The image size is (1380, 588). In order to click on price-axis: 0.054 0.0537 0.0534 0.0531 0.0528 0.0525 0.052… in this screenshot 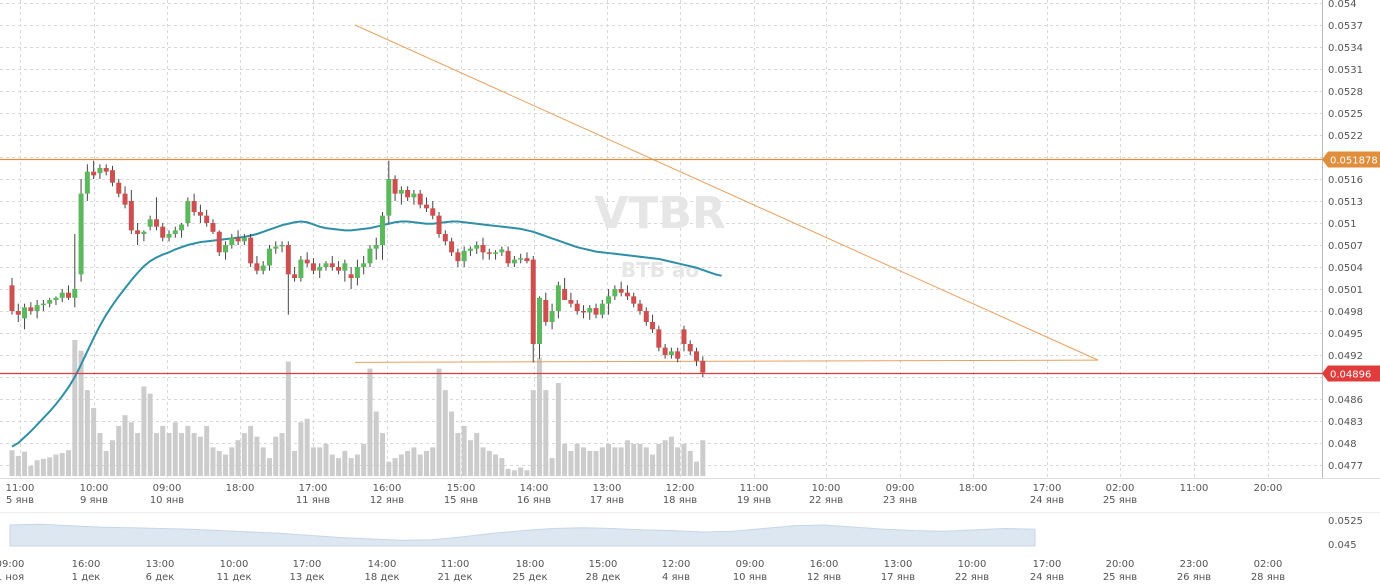, I will do `click(1345, 236)`.